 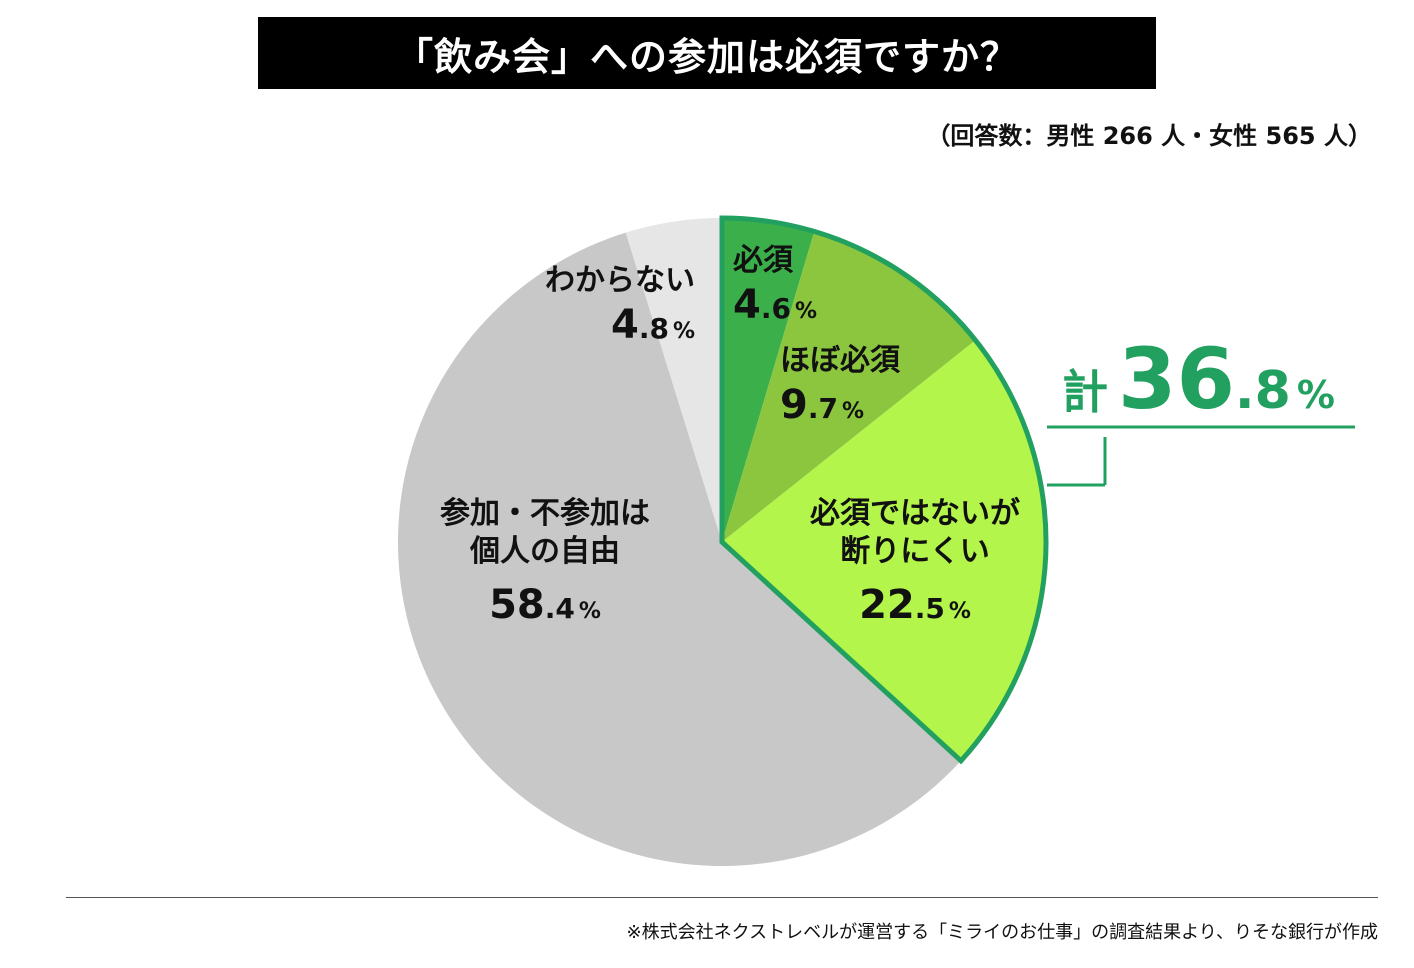 What do you see at coordinates (1262, 391) in the screenshot?
I see `total-decimal: .8` at bounding box center [1262, 391].